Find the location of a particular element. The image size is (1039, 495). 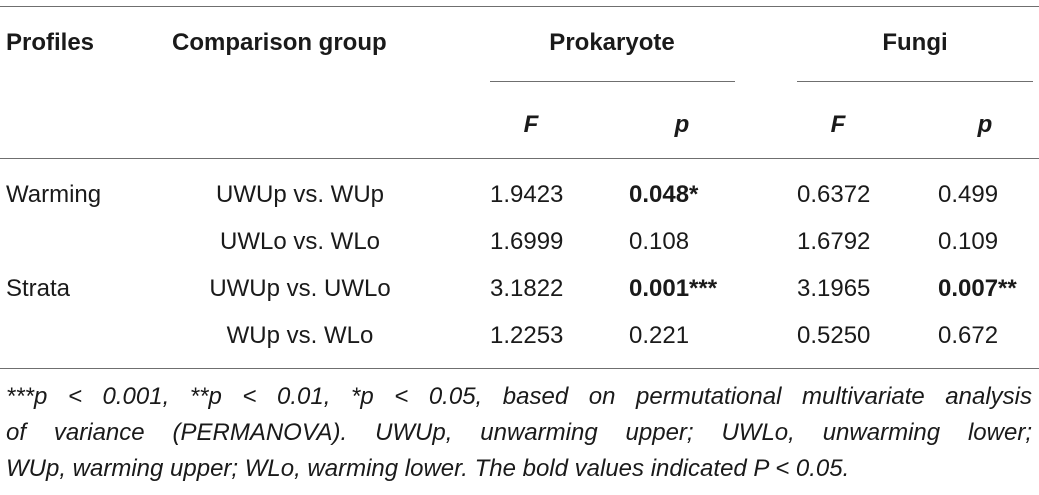

row-4-group: WUp vs. WLo is located at coordinates (300, 335).